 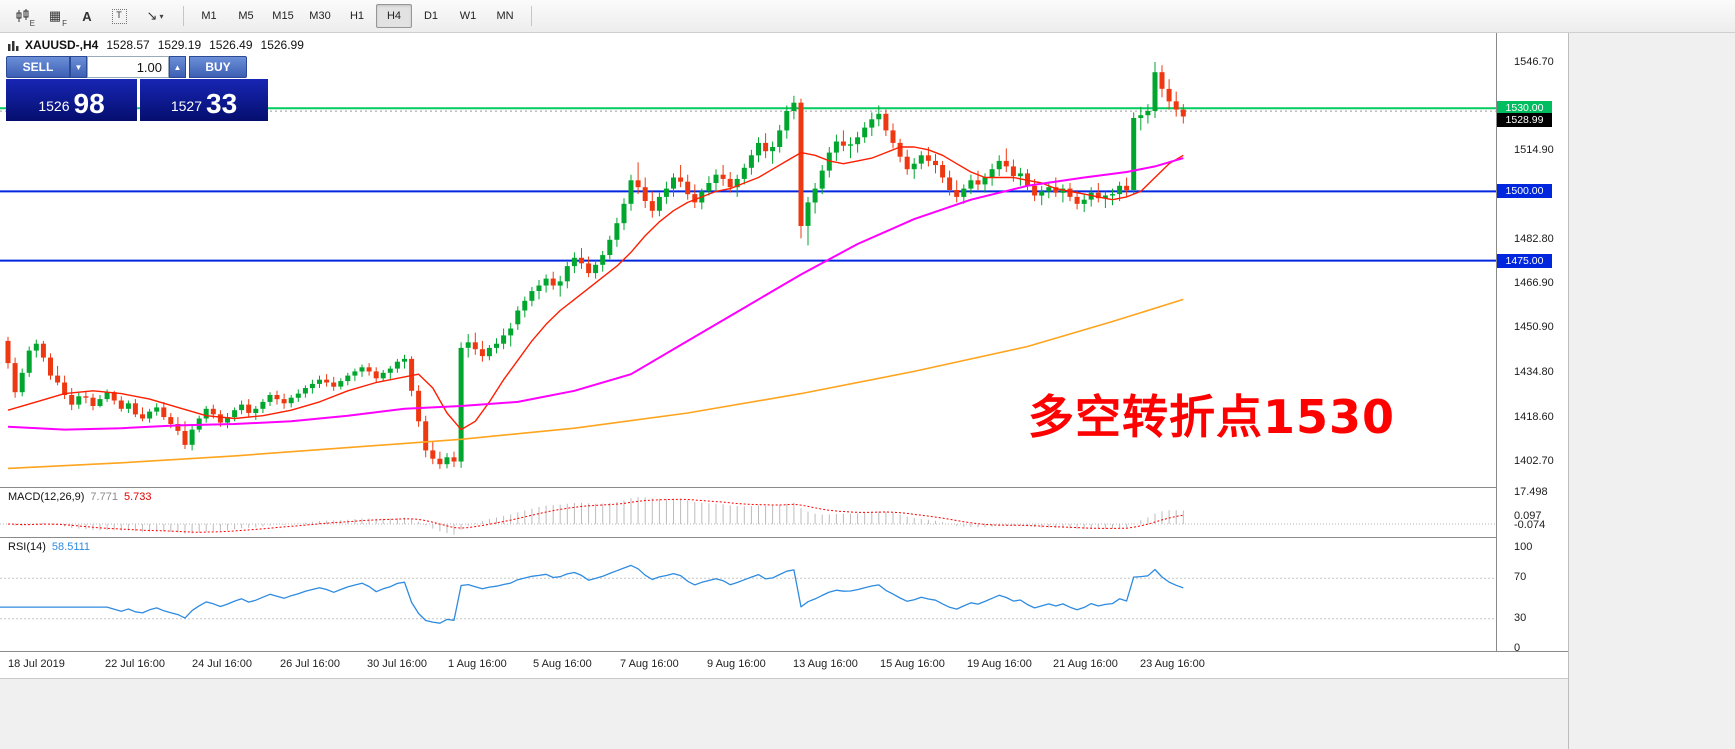 What do you see at coordinates (1524, 261) in the screenshot?
I see `price-badge: 1475.00` at bounding box center [1524, 261].